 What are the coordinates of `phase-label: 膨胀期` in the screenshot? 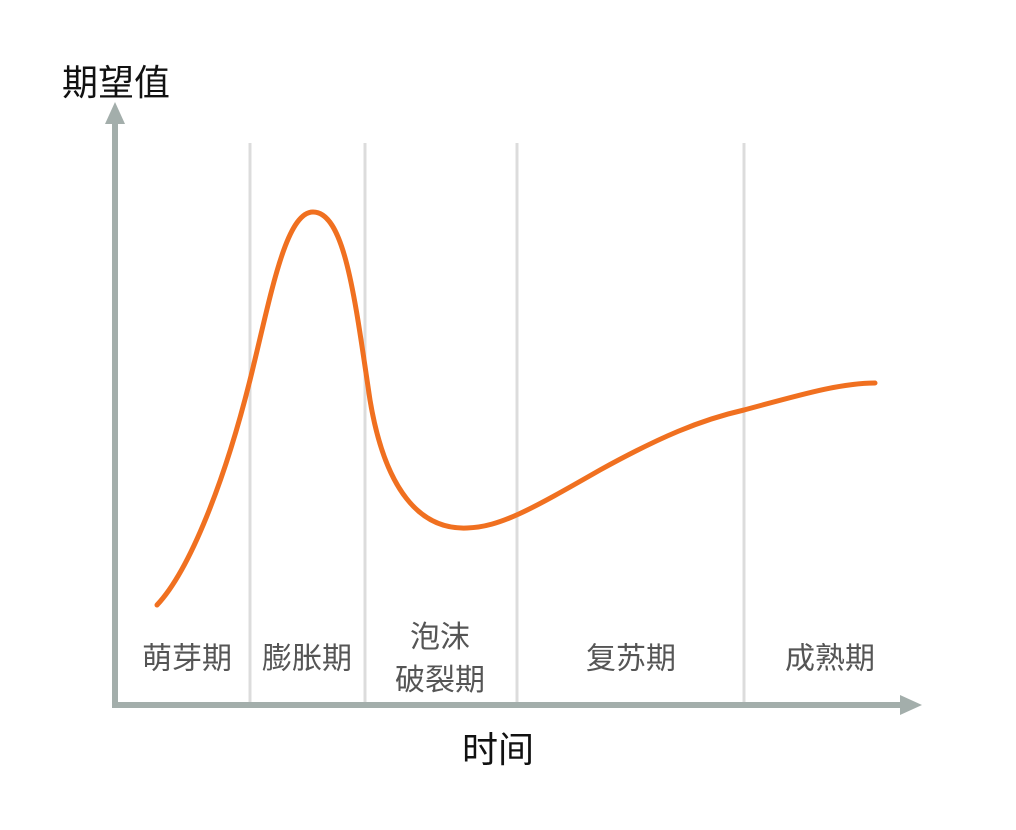 It's located at (307, 659).